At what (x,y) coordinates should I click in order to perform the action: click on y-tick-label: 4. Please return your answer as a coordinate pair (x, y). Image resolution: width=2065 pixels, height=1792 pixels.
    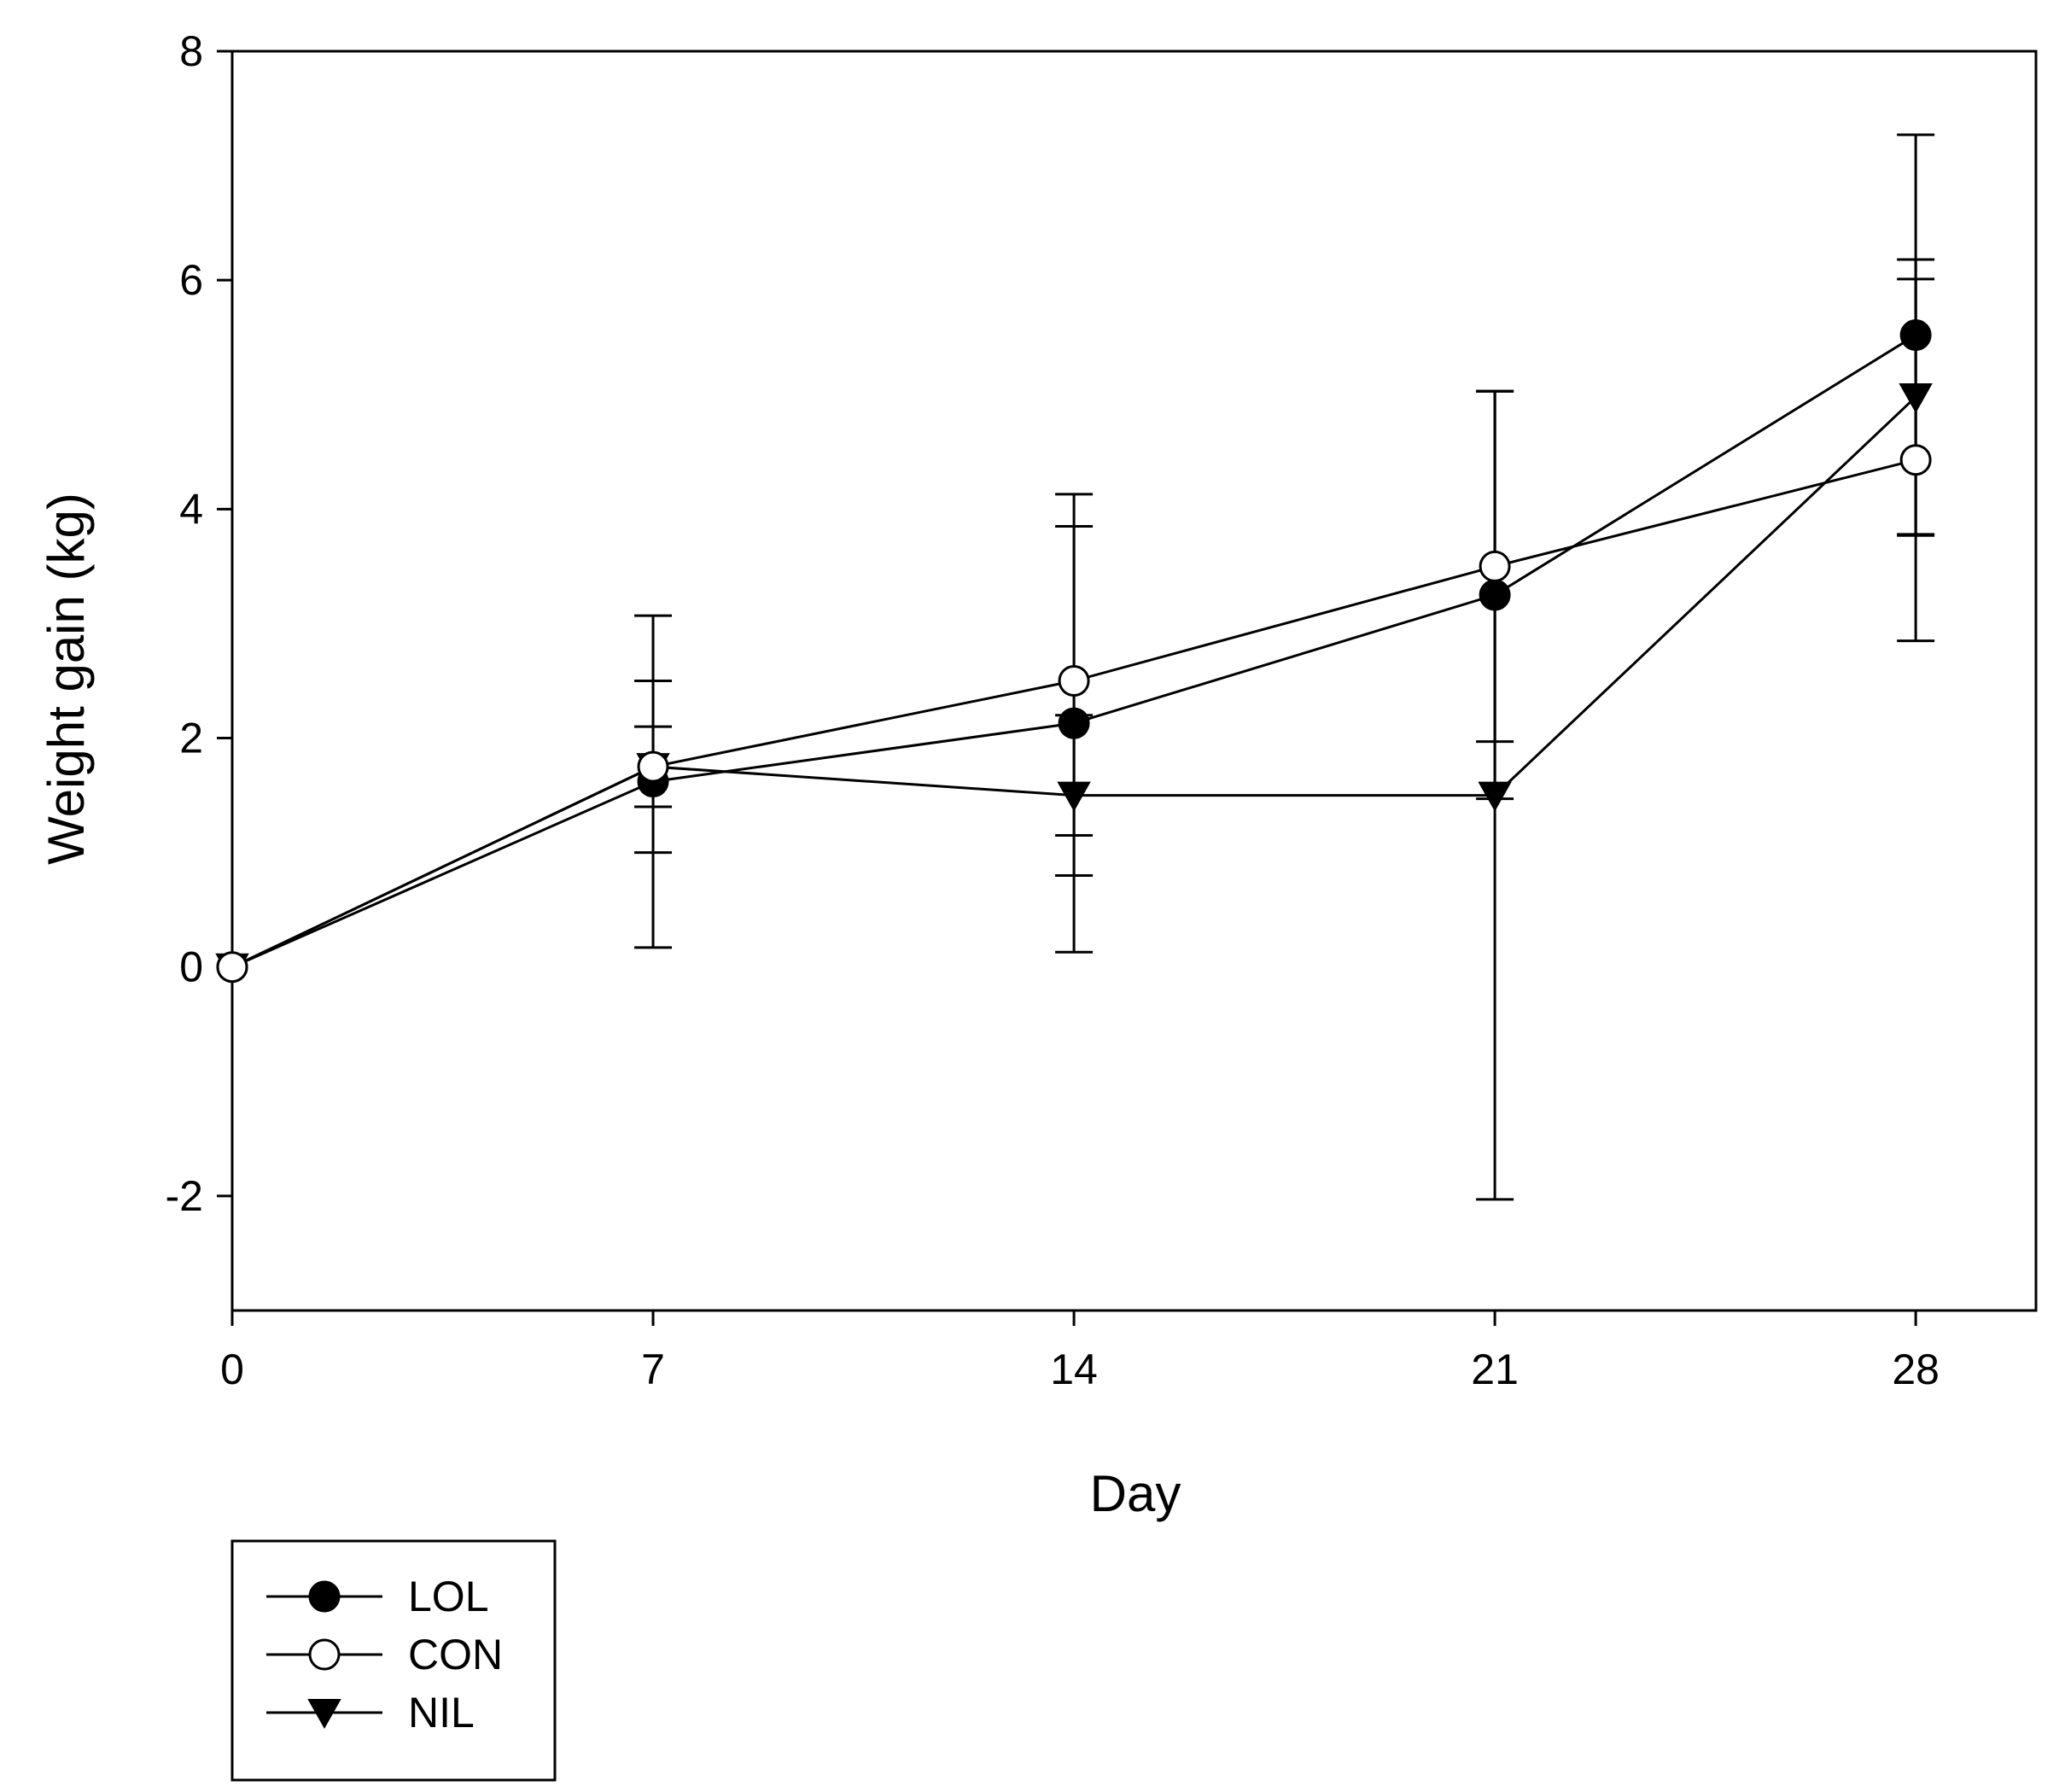
    Looking at the image, I should click on (191, 509).